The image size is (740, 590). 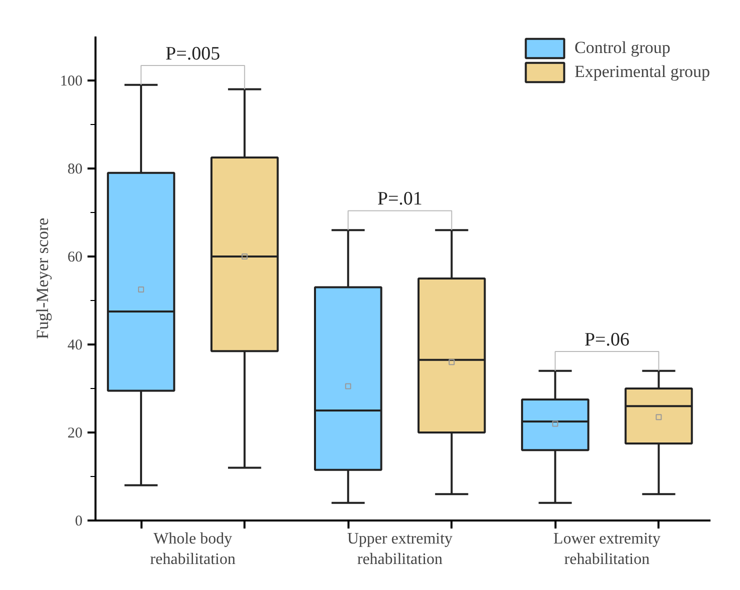 What do you see at coordinates (75, 434) in the screenshot?
I see `y-tick-label: 20` at bounding box center [75, 434].